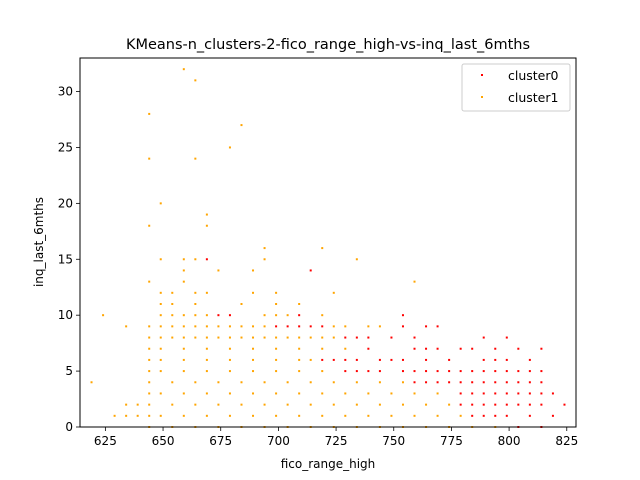 This screenshot has height=480, width=640. What do you see at coordinates (393, 441) in the screenshot?
I see `x-tick-label: 750` at bounding box center [393, 441].